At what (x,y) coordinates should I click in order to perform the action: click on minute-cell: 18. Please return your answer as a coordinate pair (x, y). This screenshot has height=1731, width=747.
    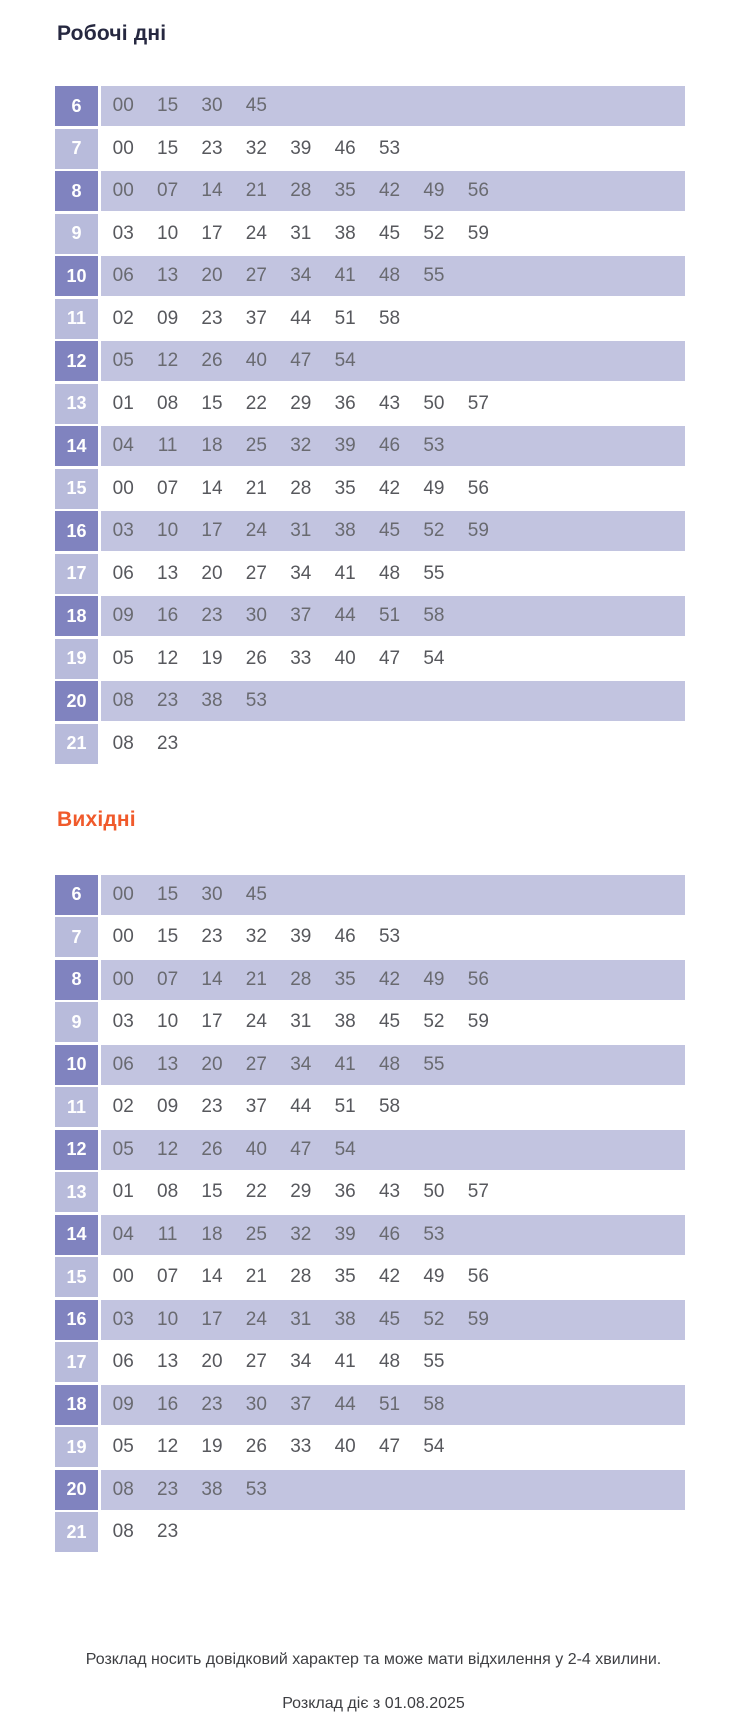
    Looking at the image, I should click on (212, 1234).